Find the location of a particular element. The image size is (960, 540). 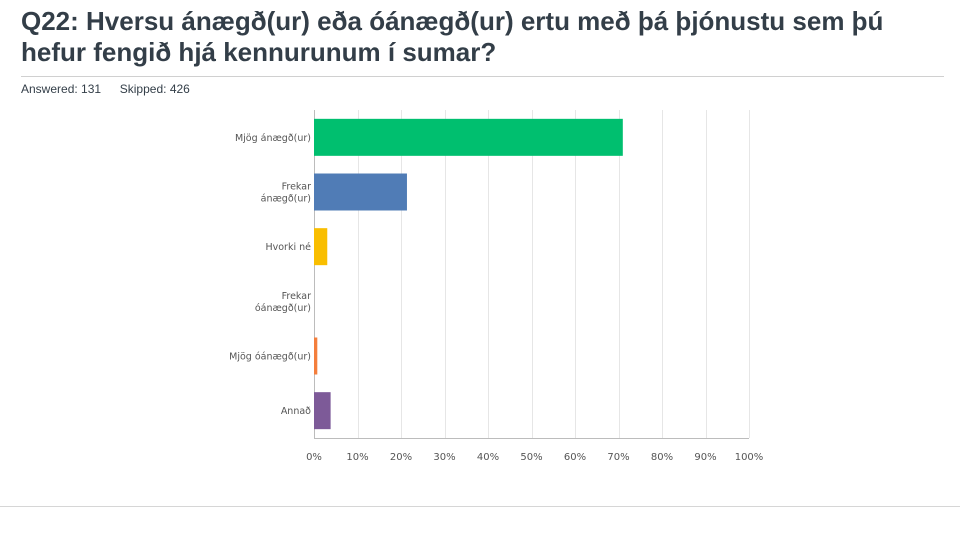

answered-label: Answered: is located at coordinates (49, 89).